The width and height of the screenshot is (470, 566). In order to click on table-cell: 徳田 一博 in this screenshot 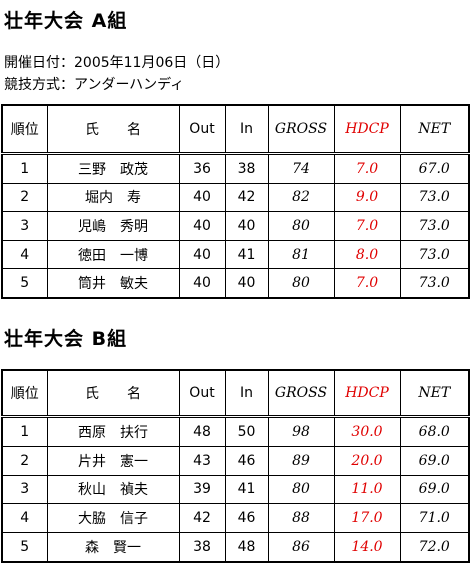, I will do `click(113, 254)`.